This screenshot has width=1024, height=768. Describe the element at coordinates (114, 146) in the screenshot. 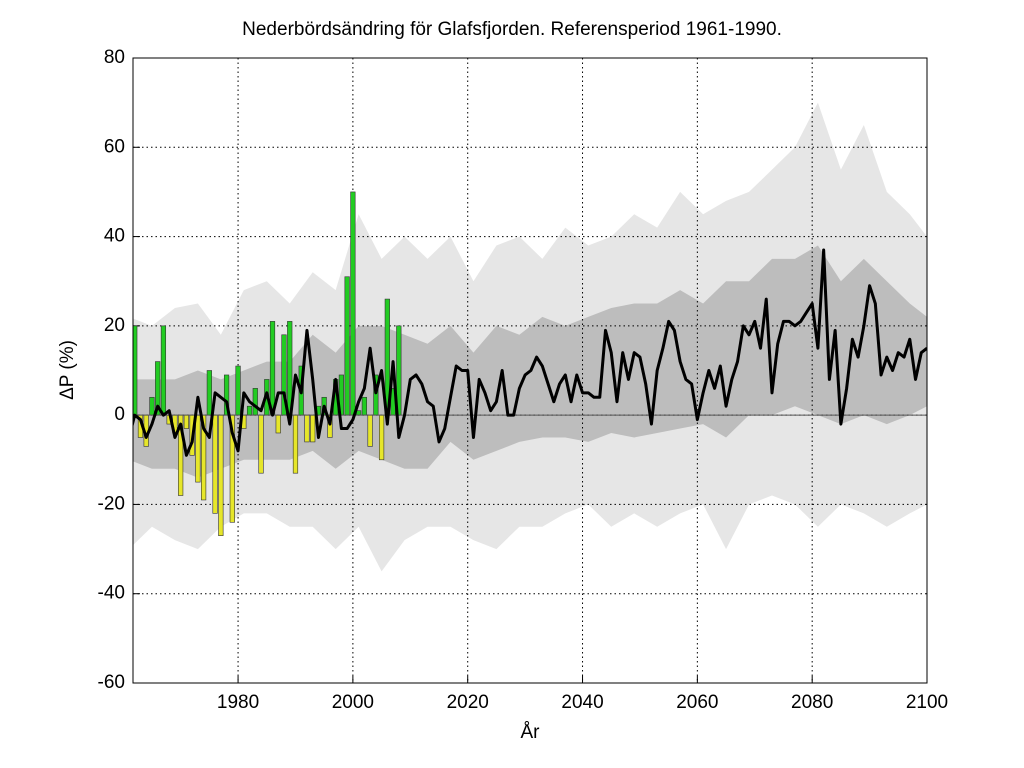

I see `y-tick-label: 60` at that location.